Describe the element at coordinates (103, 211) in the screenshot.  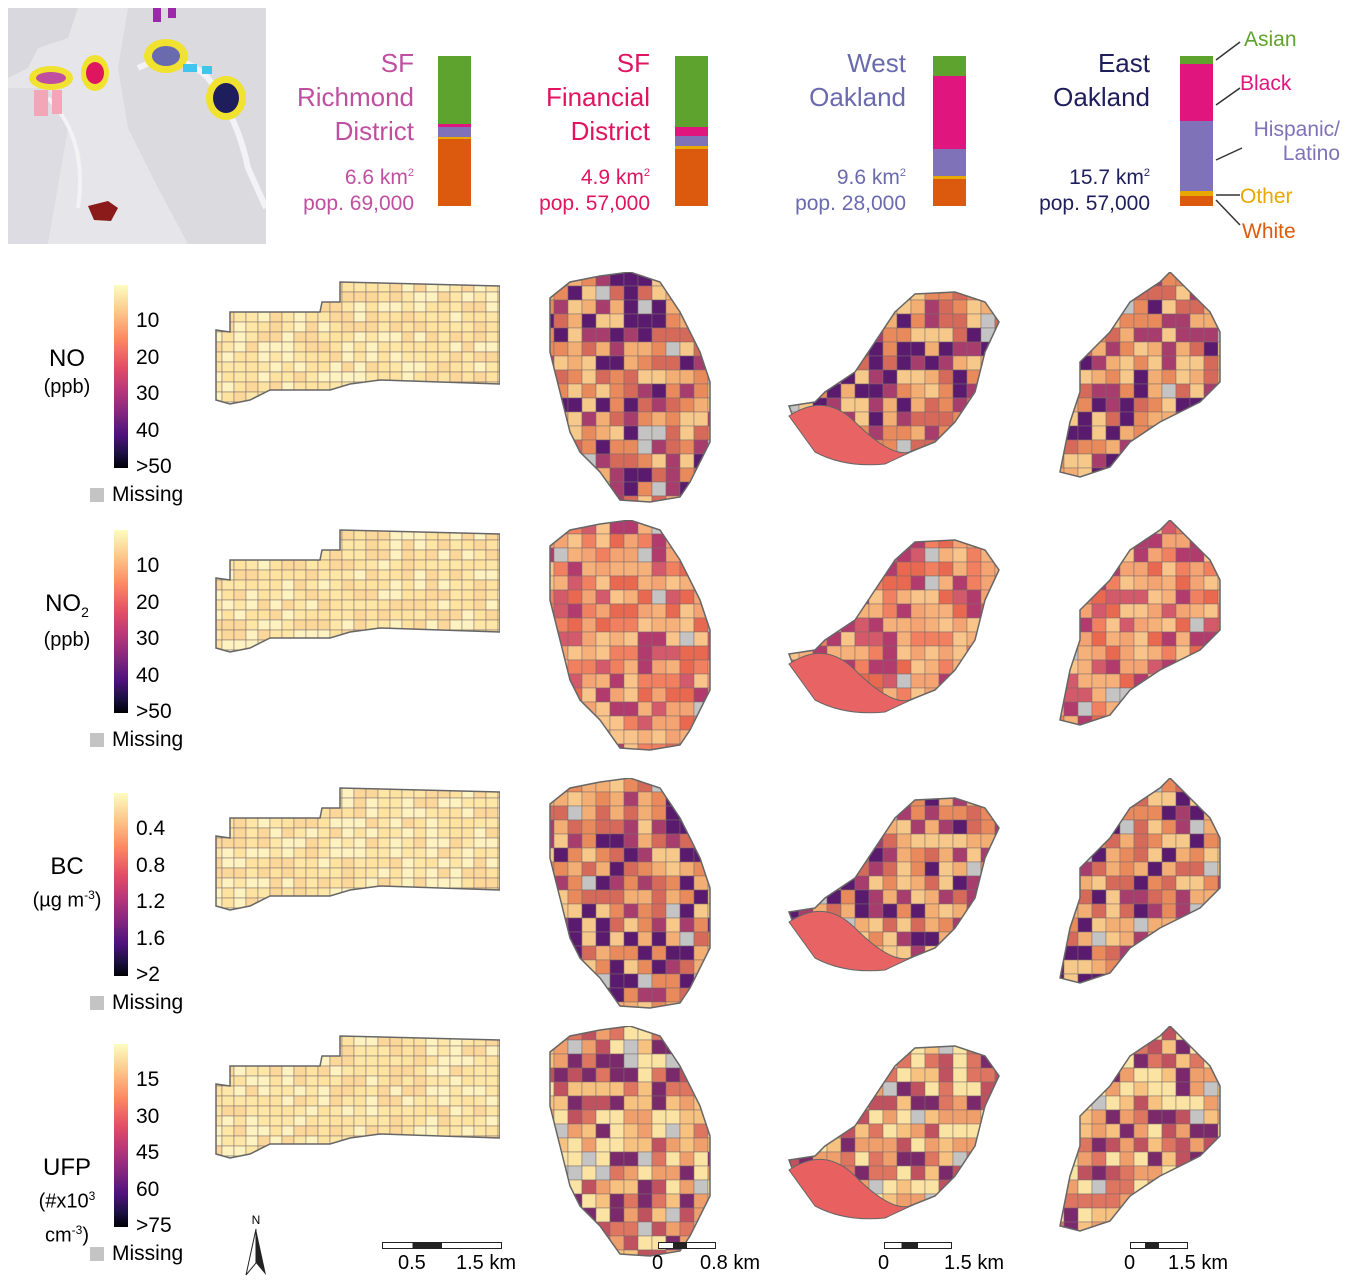
I see `site-marker-south` at that location.